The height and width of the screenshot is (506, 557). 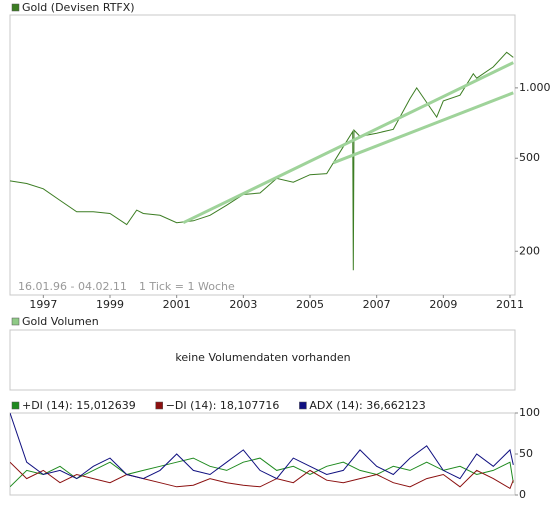 What do you see at coordinates (529, 157) in the screenshot?
I see `y-tick-label: 500` at bounding box center [529, 157].